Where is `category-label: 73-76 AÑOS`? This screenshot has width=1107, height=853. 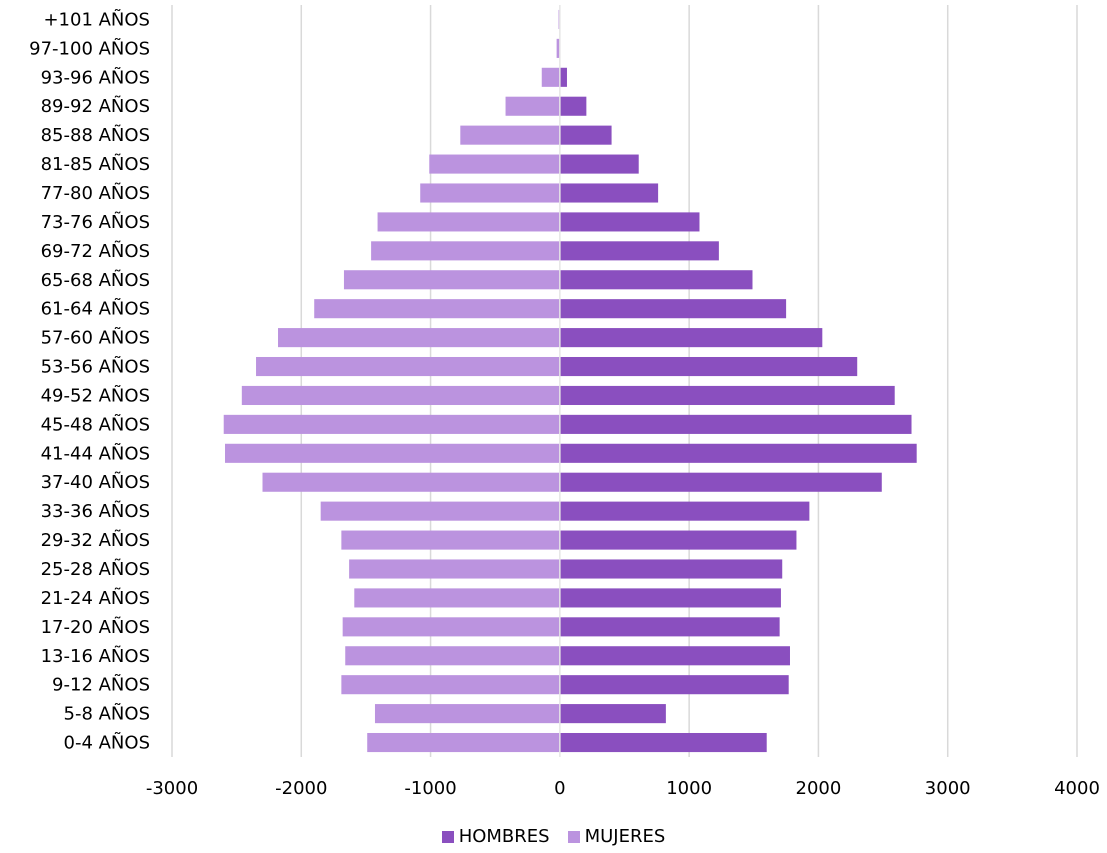 category-label: 73-76 AÑOS is located at coordinates (95, 222).